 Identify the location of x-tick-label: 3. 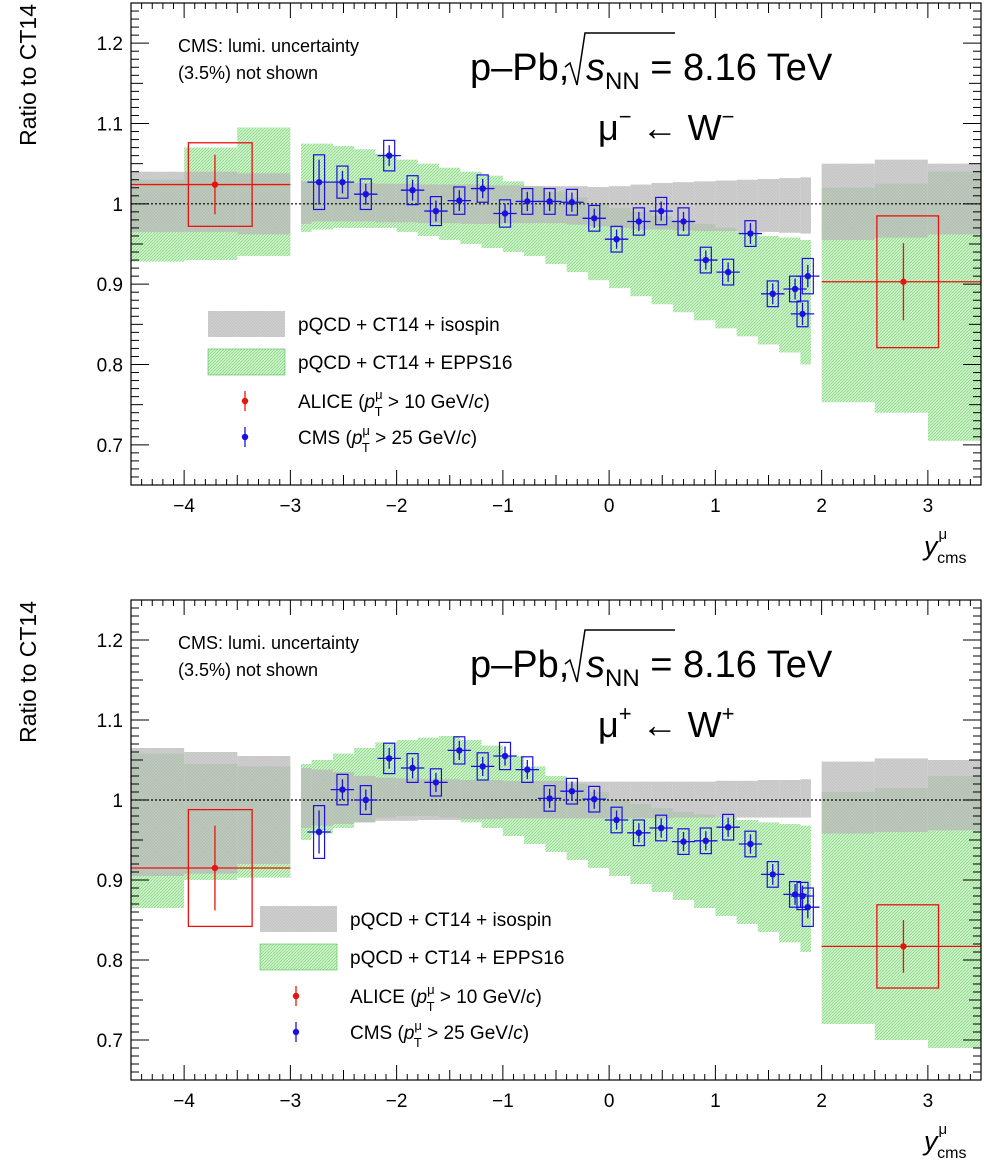
(928, 506).